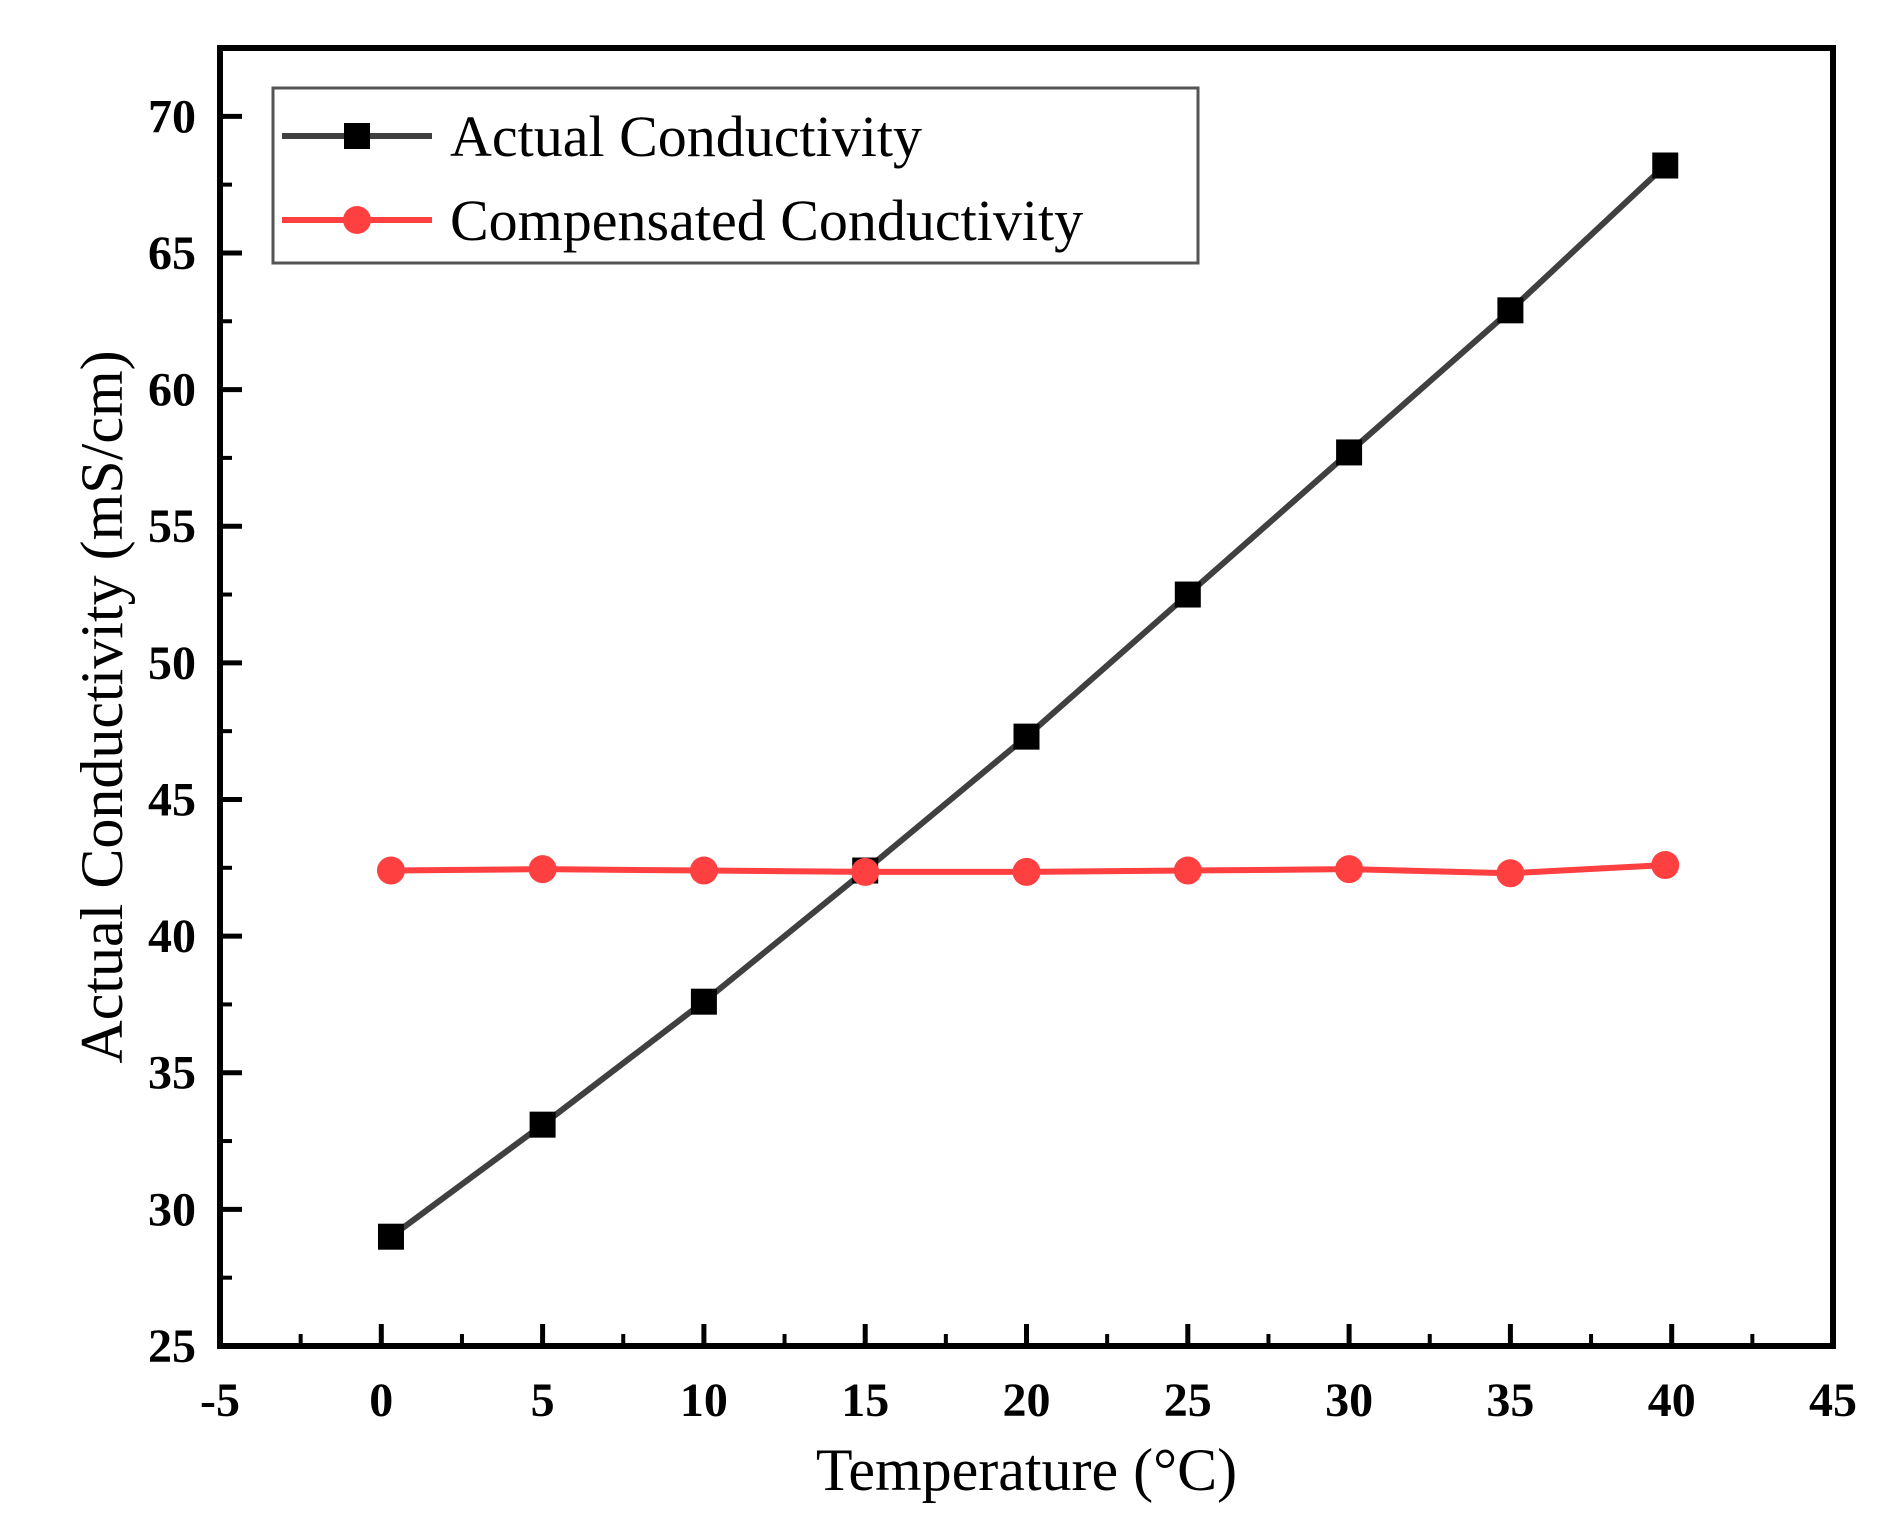  What do you see at coordinates (102, 706) in the screenshot?
I see `y-axis-title: Actual Conductivity (mS/cm)` at bounding box center [102, 706].